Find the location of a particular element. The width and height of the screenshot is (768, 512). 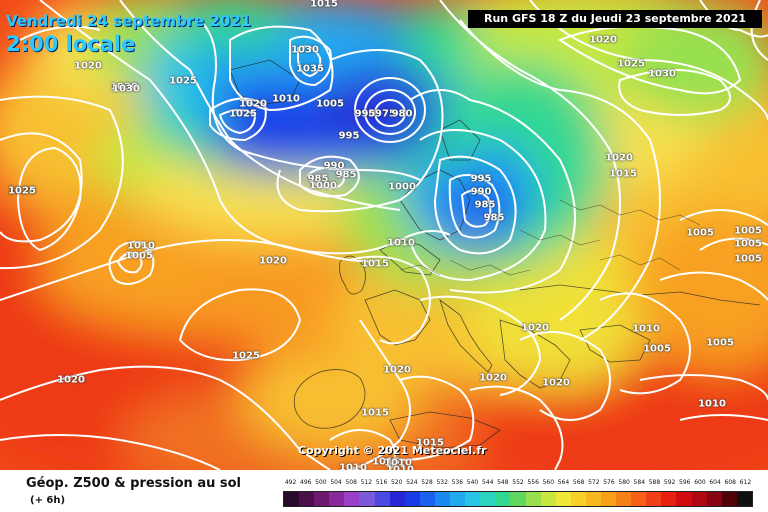

scale-tick-label: 608 is located at coordinates (730, 482).